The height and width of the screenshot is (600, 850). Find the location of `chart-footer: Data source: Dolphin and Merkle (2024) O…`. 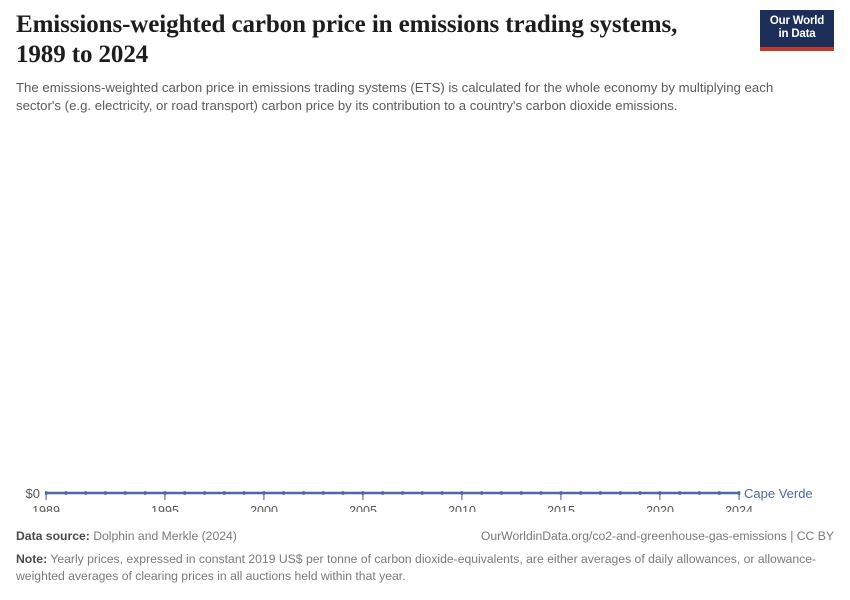

chart-footer: Data source: Dolphin and Merkle (2024) O… is located at coordinates (425, 556).